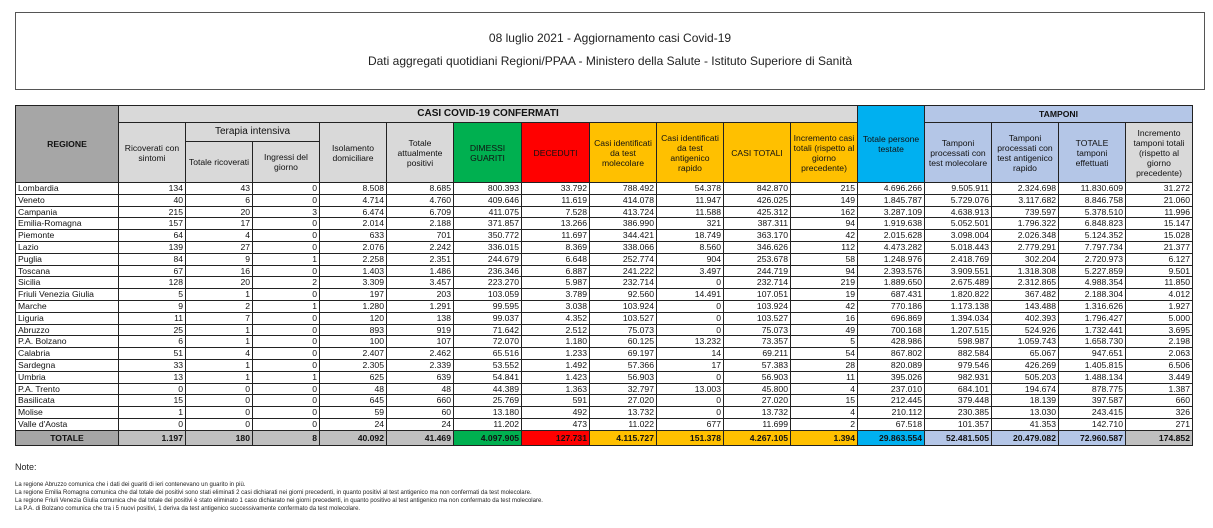 This screenshot has width=1213, height=528. Describe the element at coordinates (420, 353) in the screenshot. I see `cell-col-4: 2.462` at that location.